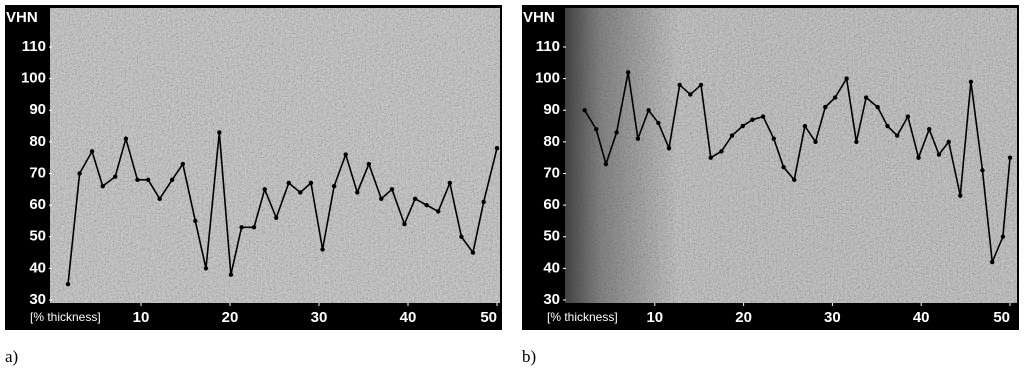 The height and width of the screenshot is (372, 1024). What do you see at coordinates (11, 356) in the screenshot?
I see `panel-label: a)` at bounding box center [11, 356].